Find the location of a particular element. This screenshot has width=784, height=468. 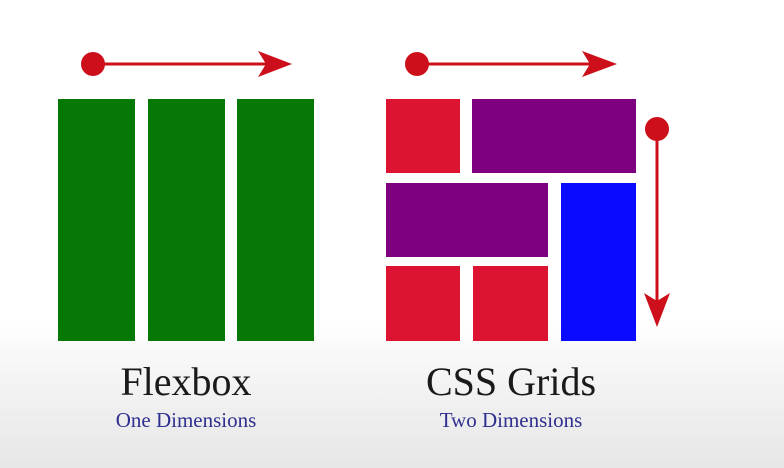

flexbox-arrow-dot is located at coordinates (93, 64).